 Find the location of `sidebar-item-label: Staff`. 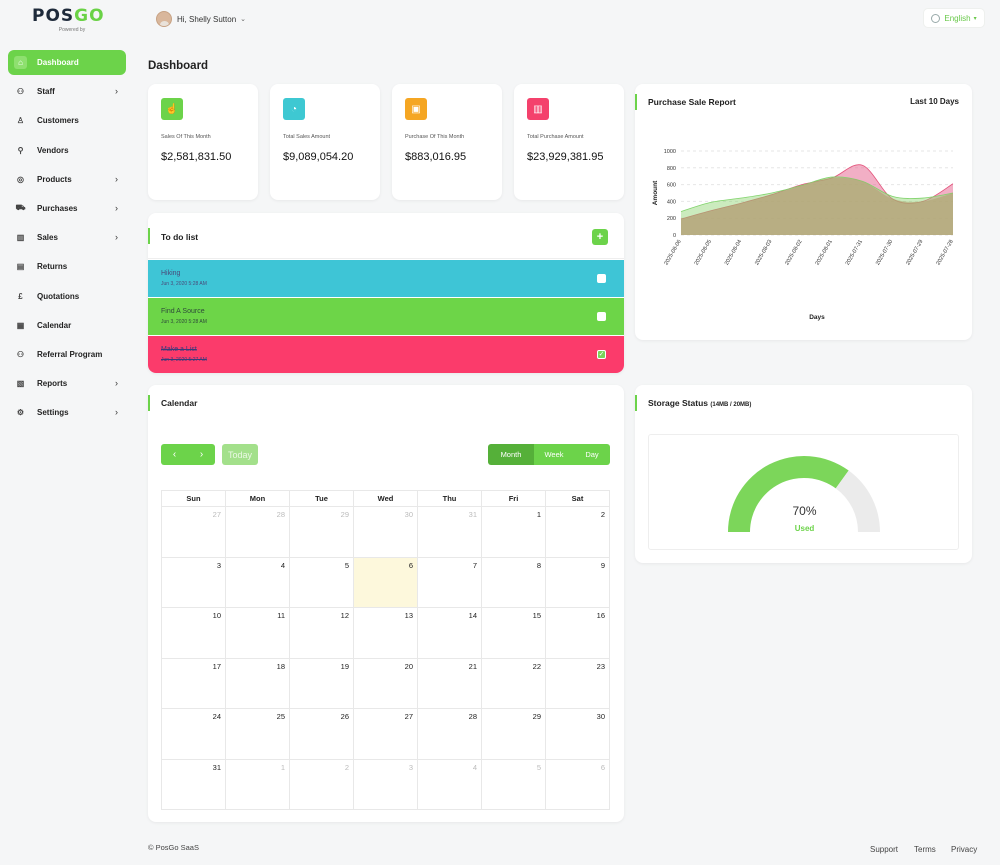

sidebar-item-label: Staff is located at coordinates (46, 92).